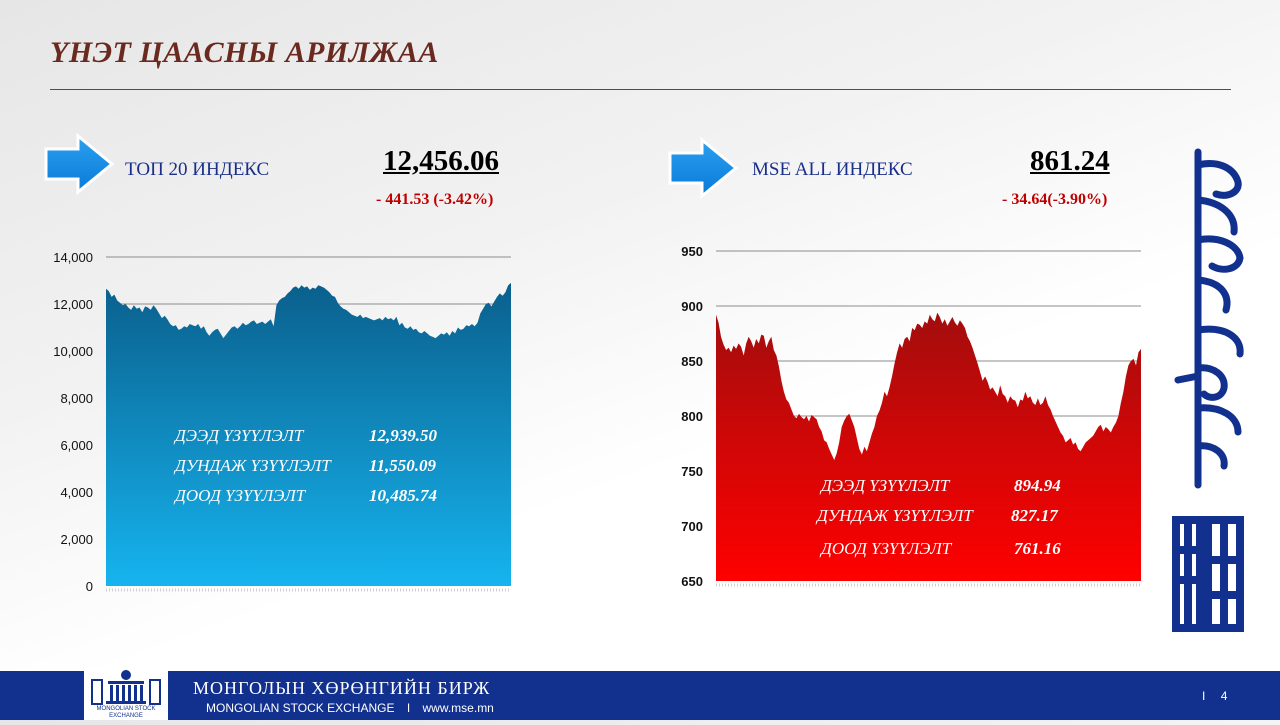 Image resolution: width=1280 pixels, height=725 pixels. Describe the element at coordinates (886, 548) in the screenshot. I see `mseall-stat-min-label: ДООД ҮЗҮҮЛЭЛТ` at that location.